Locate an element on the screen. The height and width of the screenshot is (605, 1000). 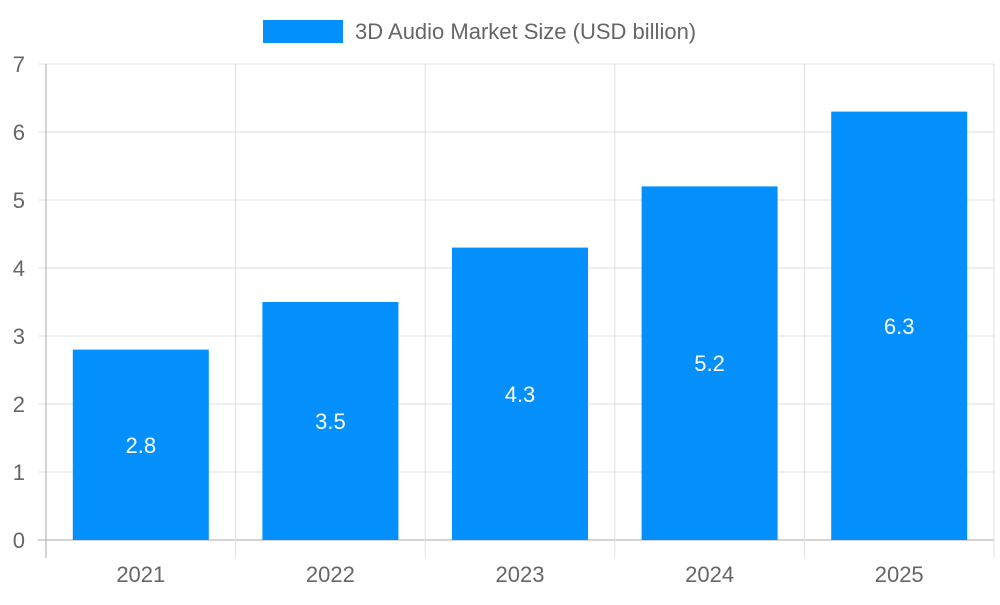
data-label: 2.8 is located at coordinates (141, 445).